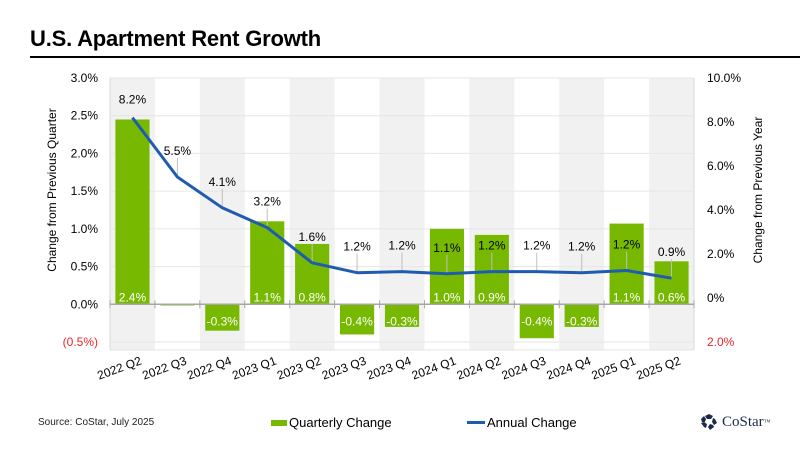  Describe the element at coordinates (85, 116) in the screenshot. I see `left-axis-tick-label: 2.5%` at that location.